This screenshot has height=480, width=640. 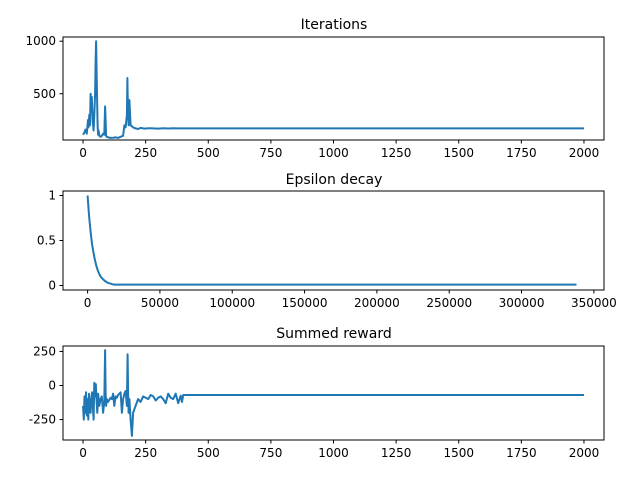 I want to click on x-tick-label: 50000, so click(x=160, y=303).